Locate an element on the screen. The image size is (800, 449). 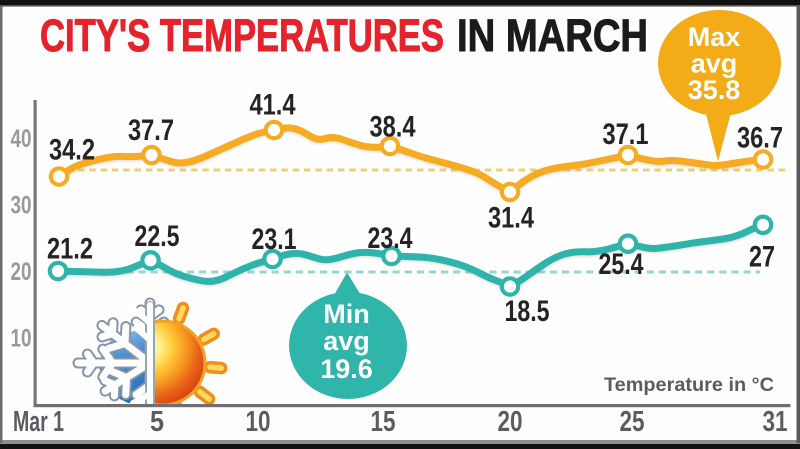
svg-text: 5 is located at coordinates (157, 422).